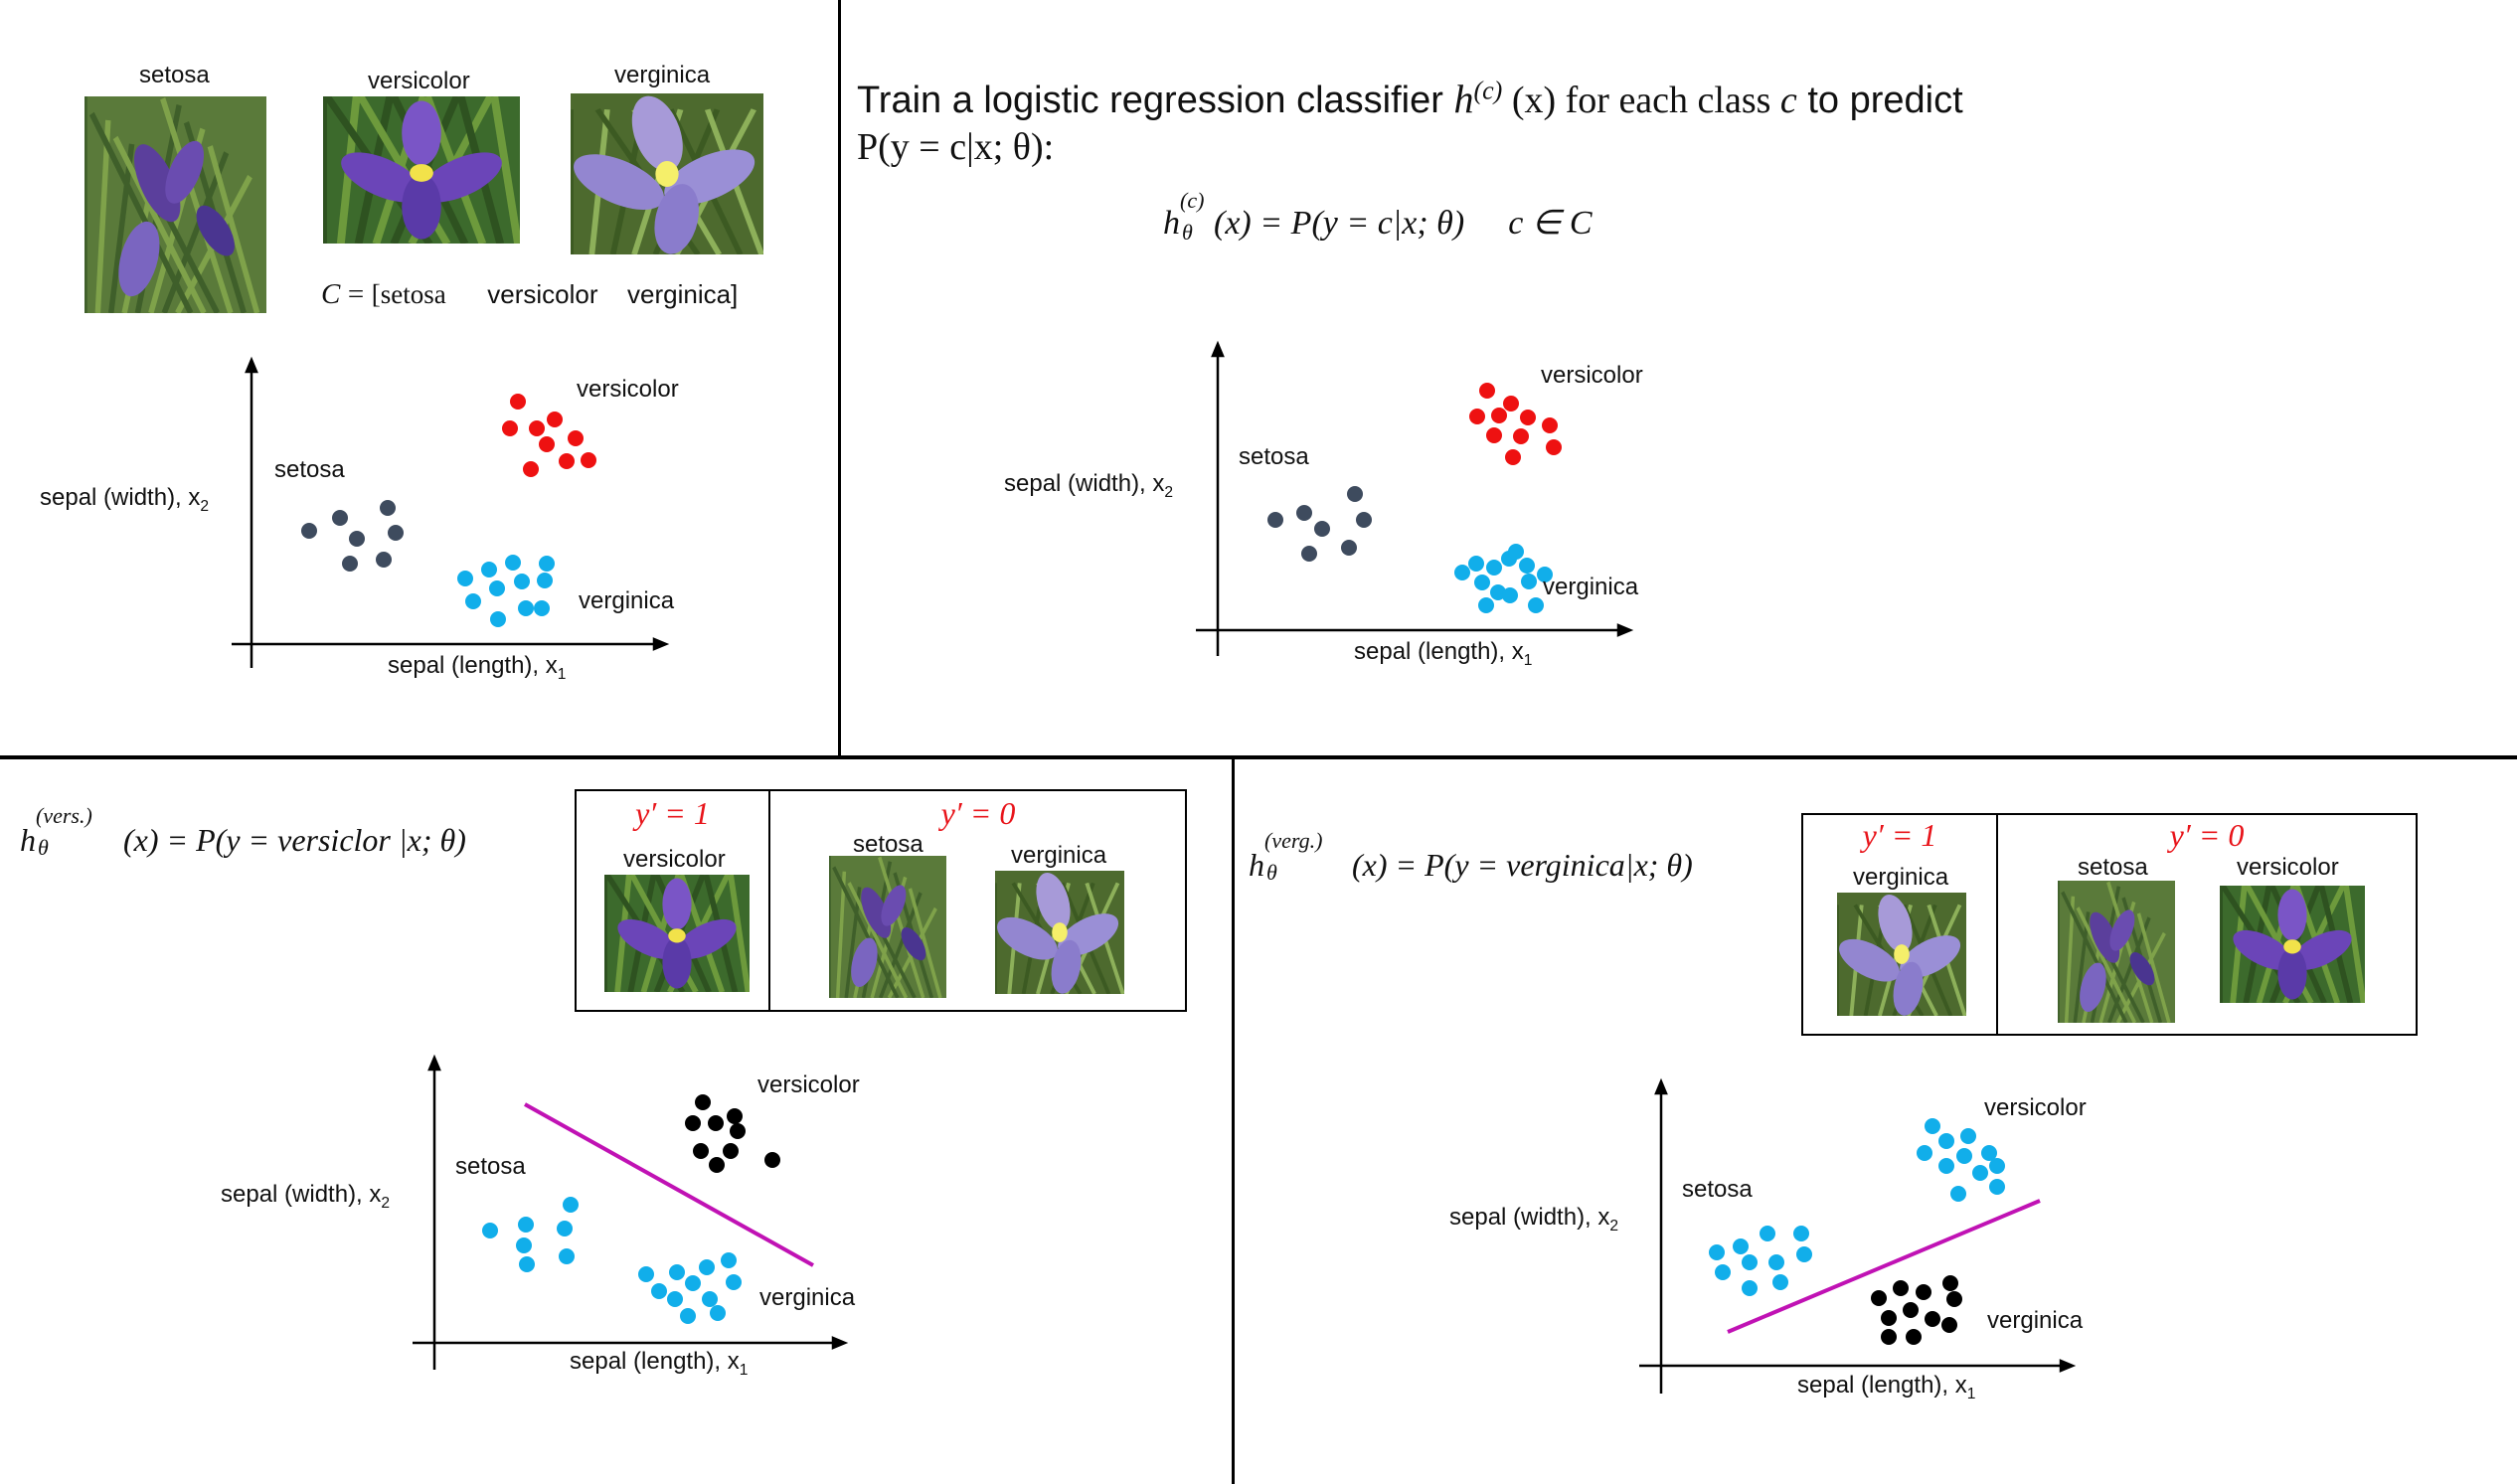  Describe the element at coordinates (386, 1203) in the screenshot. I see `y-axis-label-bl-sub: 2` at that location.